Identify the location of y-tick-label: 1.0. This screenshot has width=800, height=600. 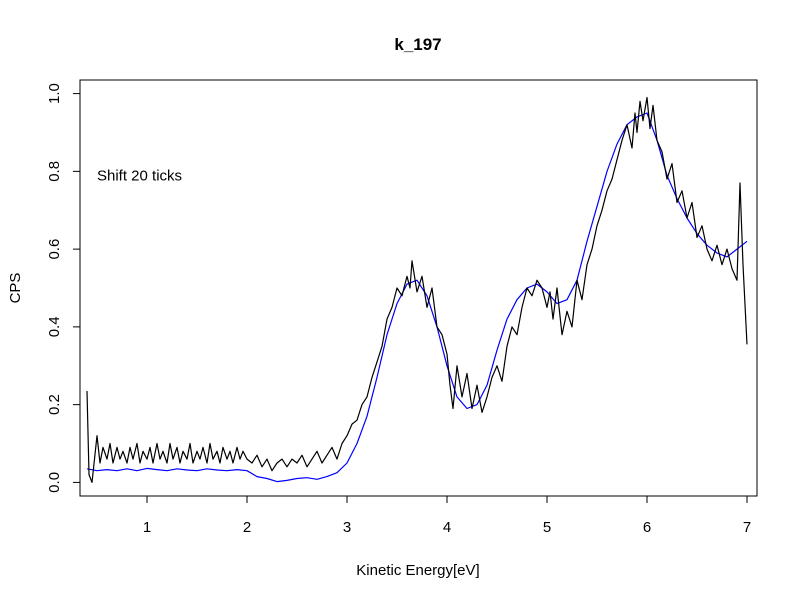
(54, 93).